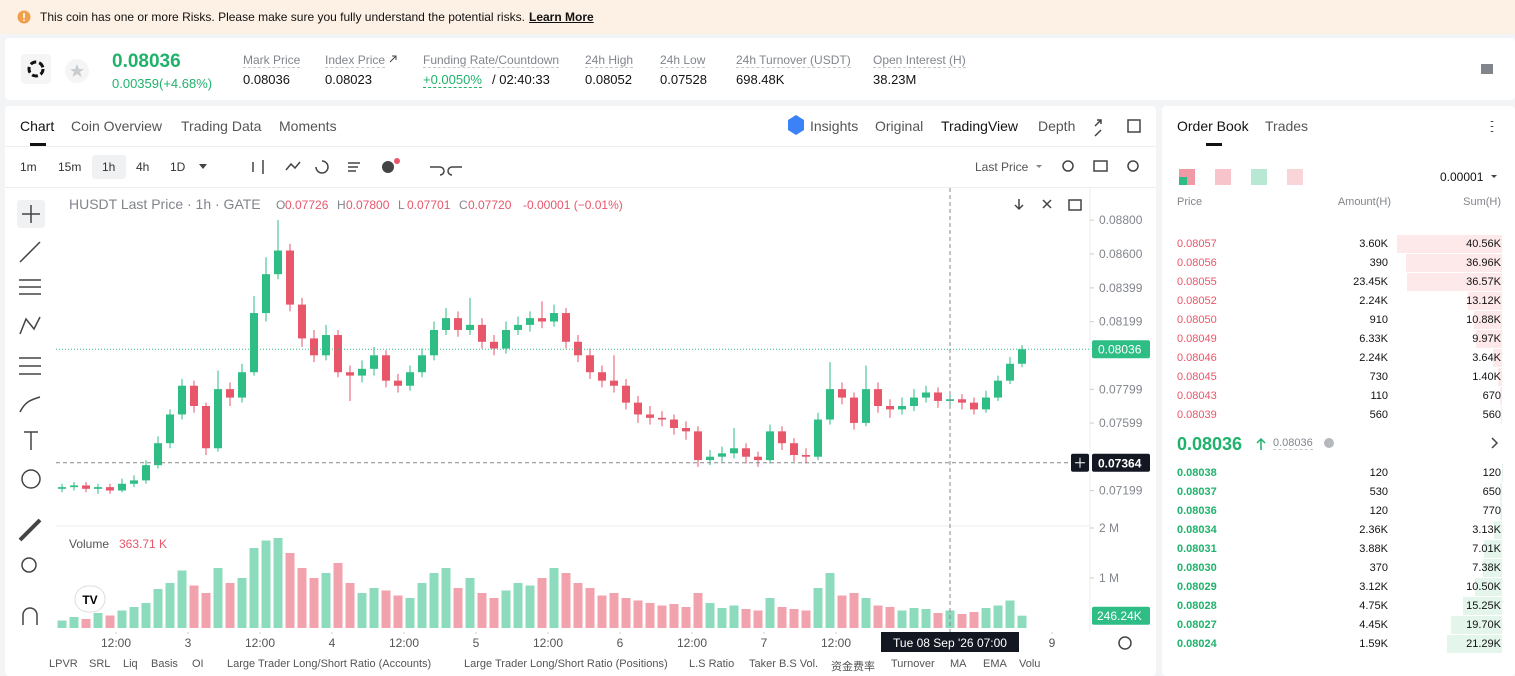 The image size is (1515, 676). Describe the element at coordinates (142, 167) in the screenshot. I see `interval: 4h` at that location.